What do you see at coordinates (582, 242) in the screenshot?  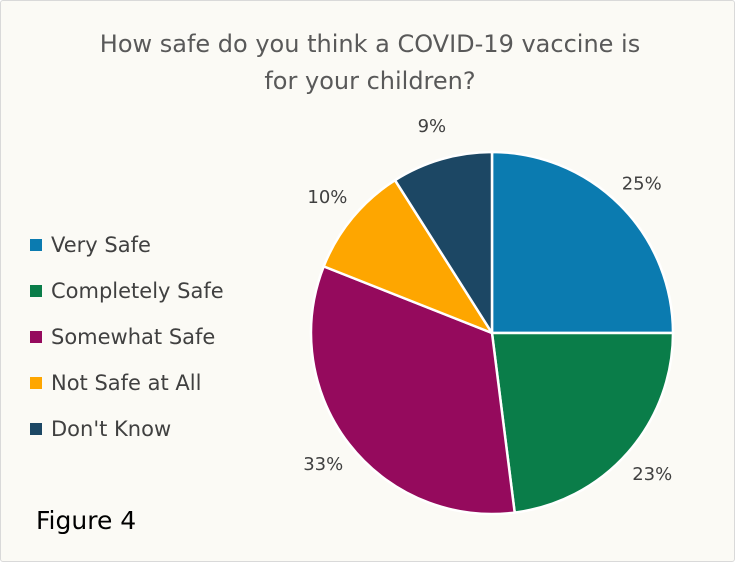 I see `pie-slice-very-safe` at bounding box center [582, 242].